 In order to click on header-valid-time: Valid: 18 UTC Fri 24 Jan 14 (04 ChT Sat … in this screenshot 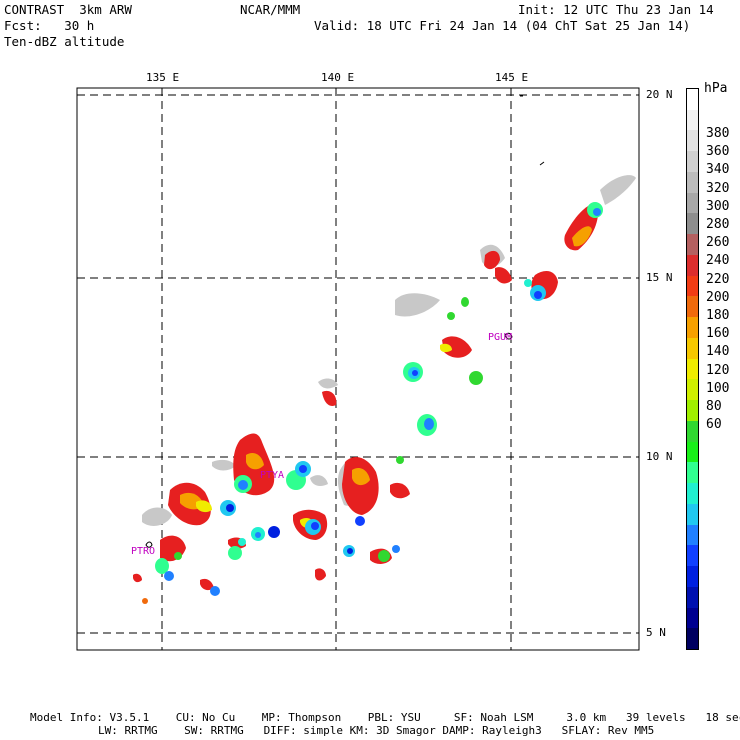, I will do `click(502, 25)`.